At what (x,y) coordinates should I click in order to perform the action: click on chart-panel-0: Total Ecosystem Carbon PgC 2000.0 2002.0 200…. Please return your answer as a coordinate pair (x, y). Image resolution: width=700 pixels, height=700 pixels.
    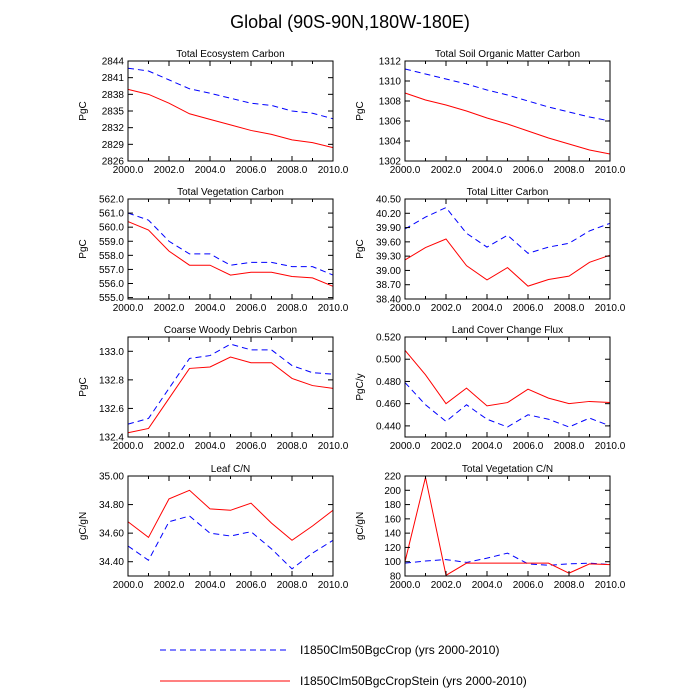
    Looking at the image, I should click on (213, 112).